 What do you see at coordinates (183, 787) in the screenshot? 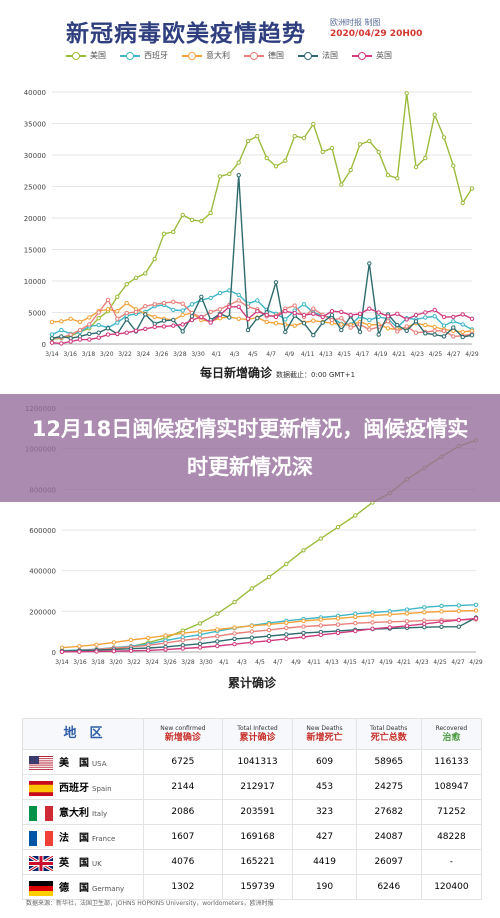
I see `new-confirmed-cell: 2144` at bounding box center [183, 787].